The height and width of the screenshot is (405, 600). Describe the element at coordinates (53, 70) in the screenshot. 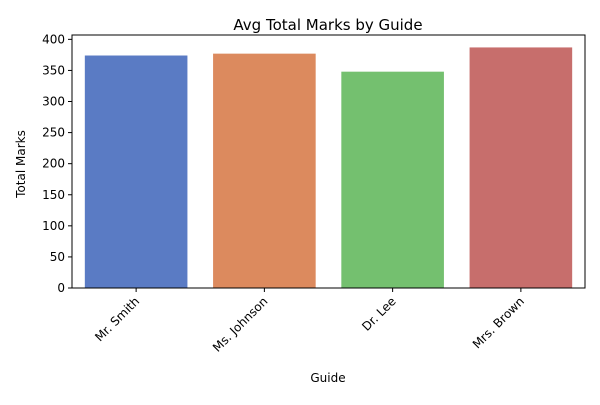

I see `y-tick-label: 350` at that location.